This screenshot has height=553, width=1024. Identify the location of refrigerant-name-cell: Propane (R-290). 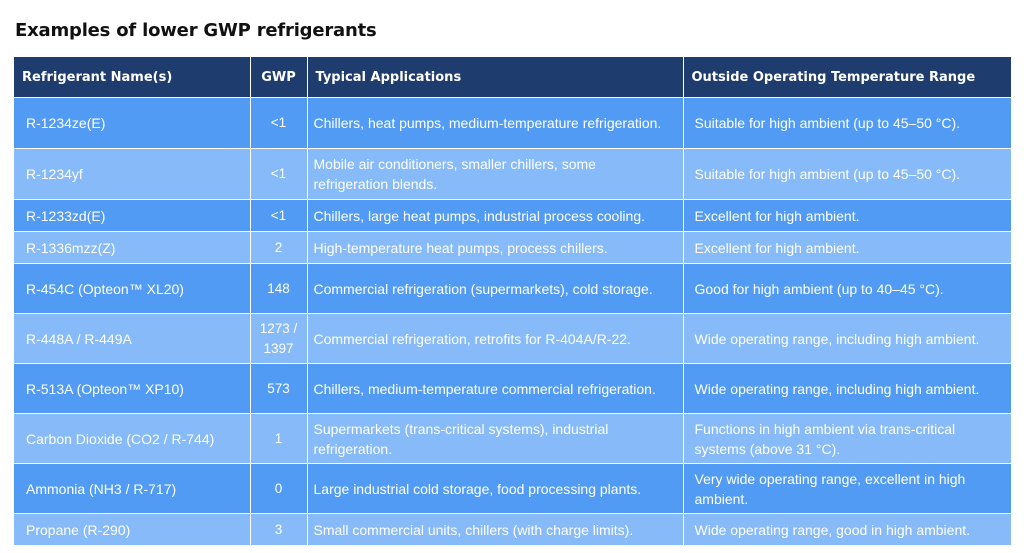
(132, 529).